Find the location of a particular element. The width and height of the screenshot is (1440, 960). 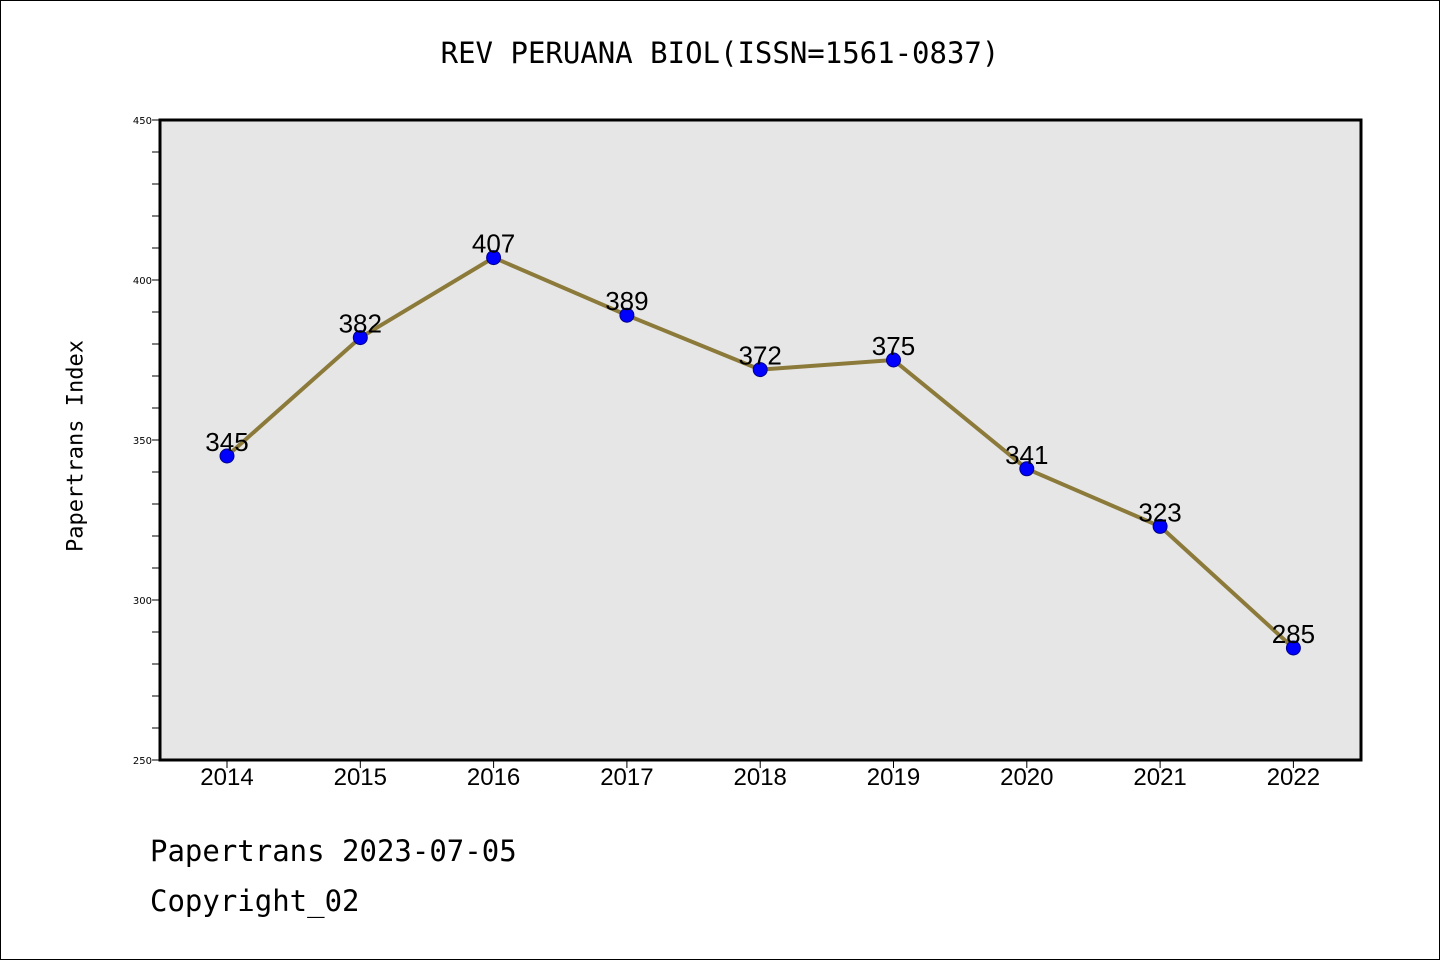

y-tick-label: 250 is located at coordinates (142, 761).